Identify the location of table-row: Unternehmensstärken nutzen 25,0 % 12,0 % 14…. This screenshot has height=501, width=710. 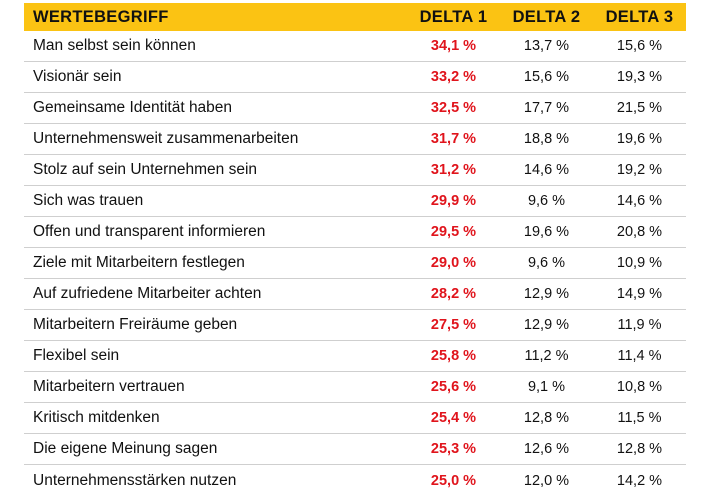
(355, 480).